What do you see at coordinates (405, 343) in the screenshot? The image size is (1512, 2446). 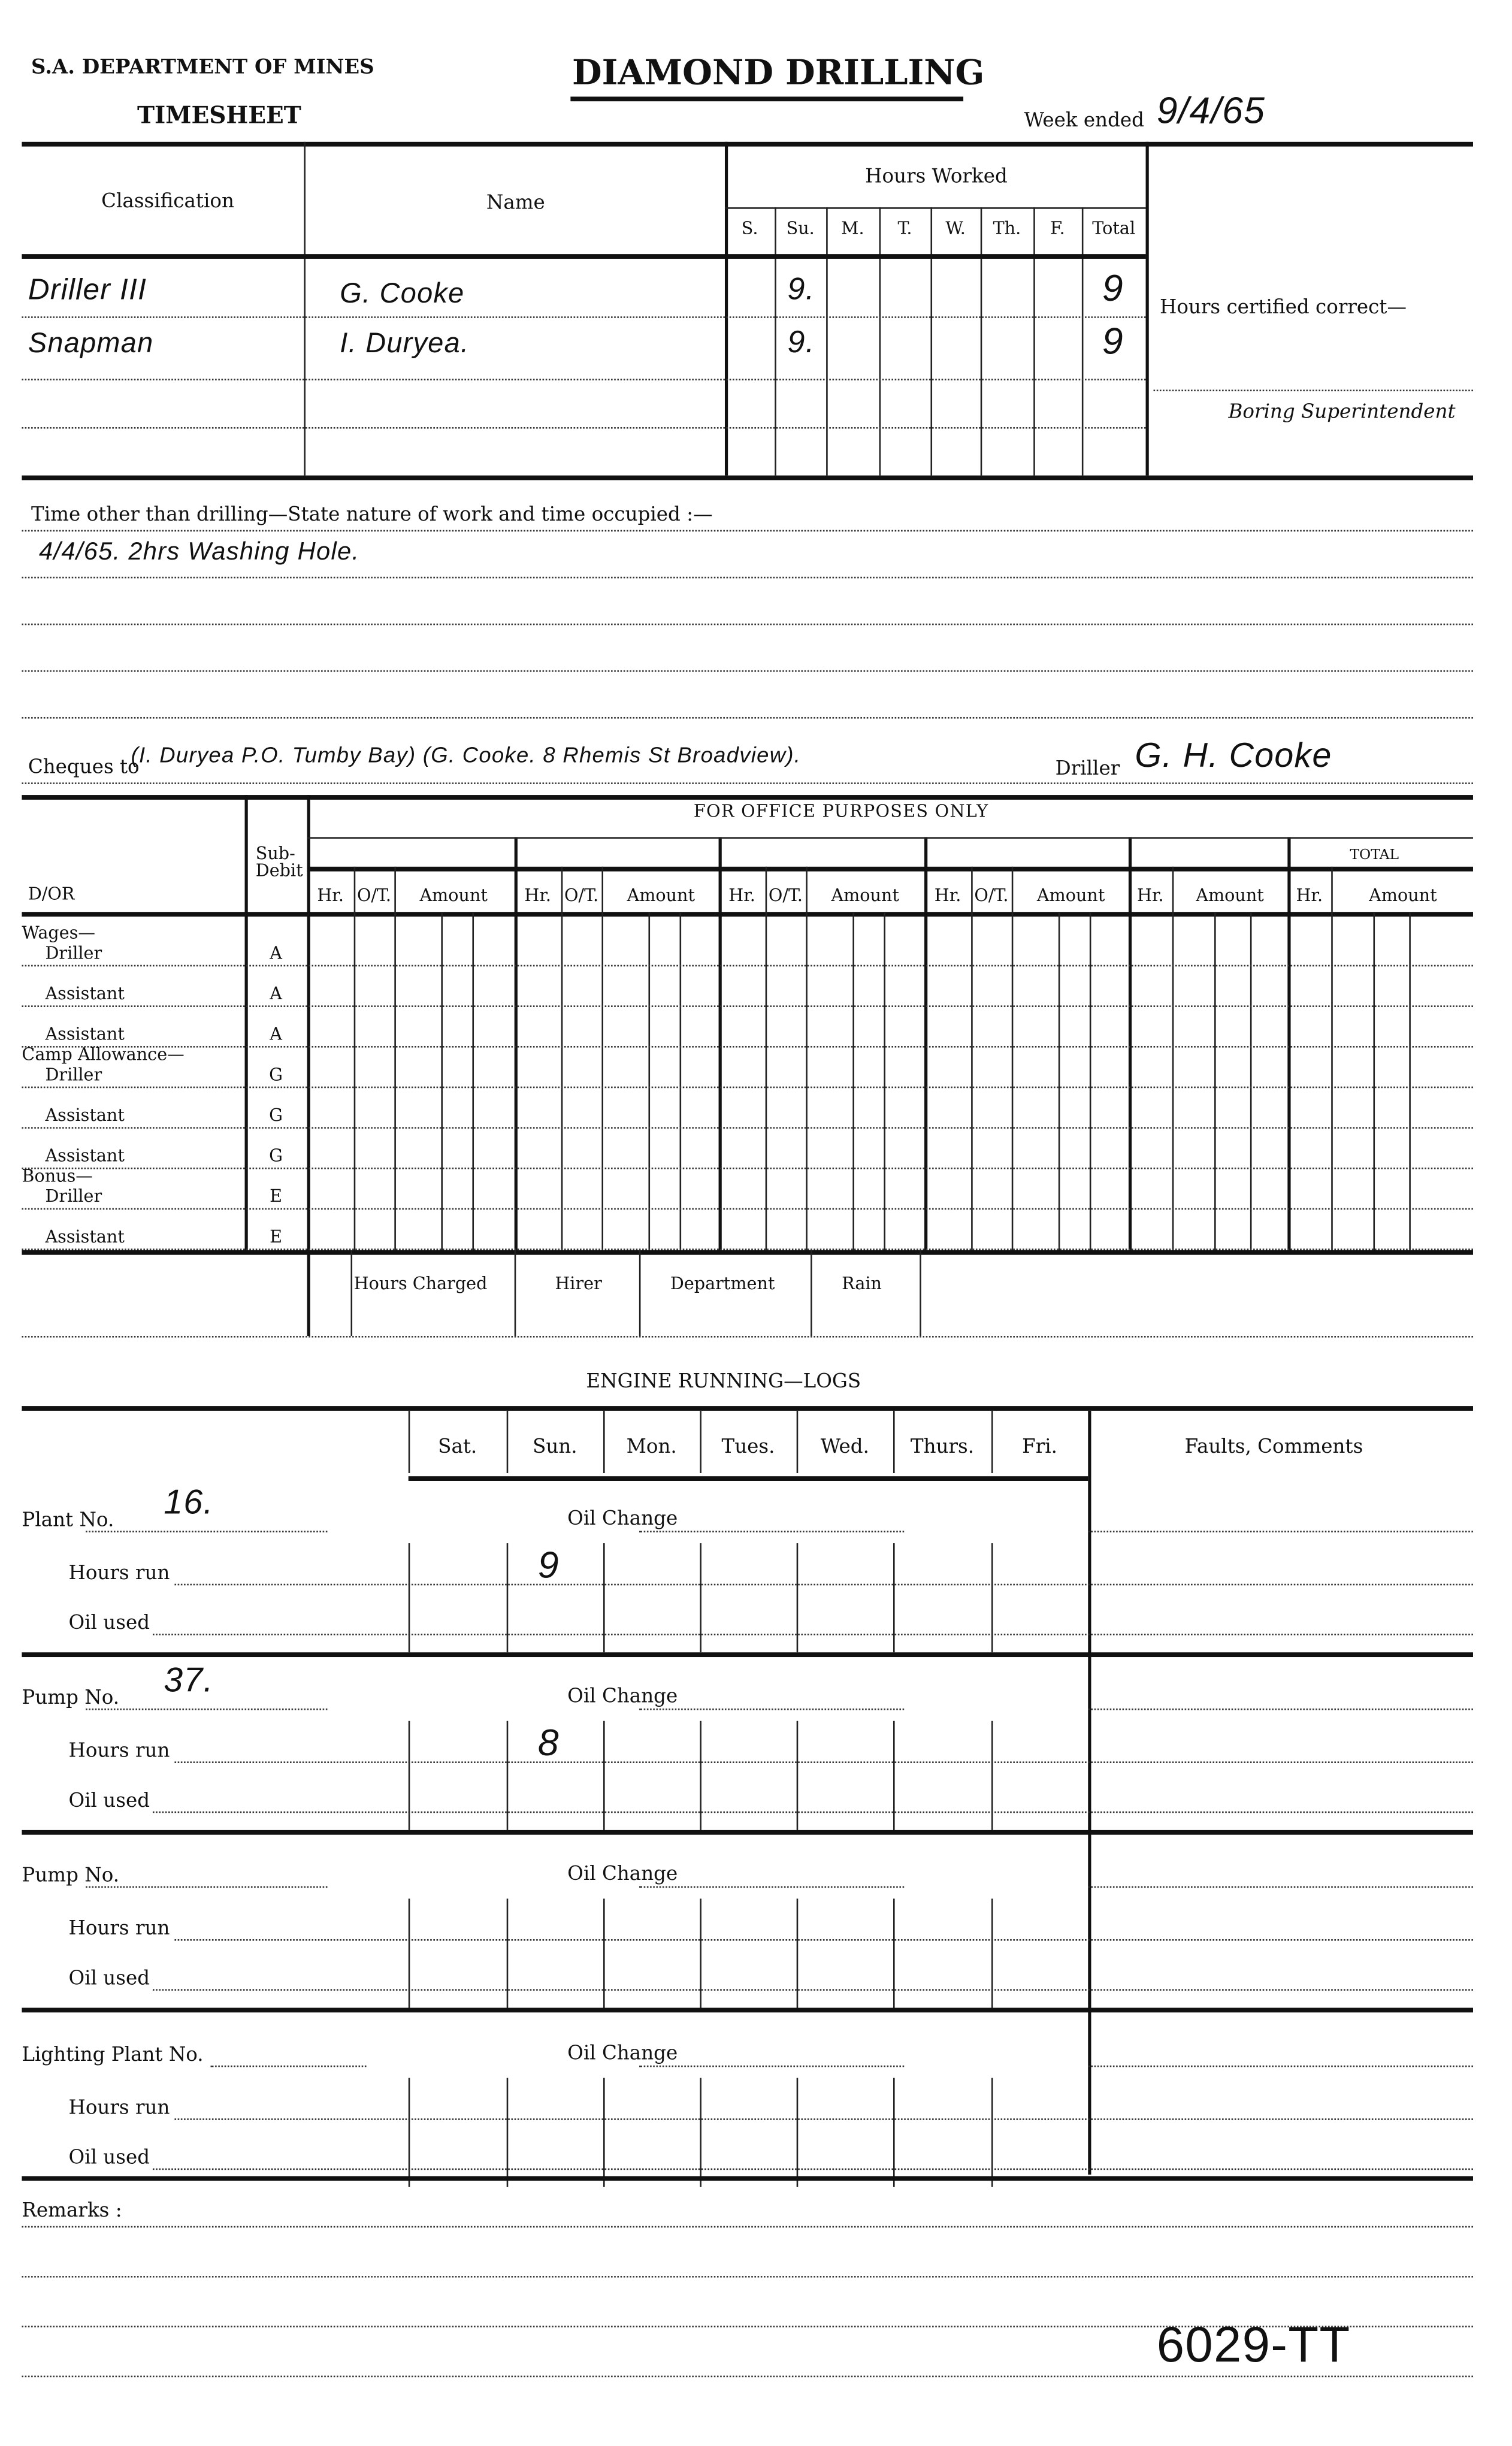 I see `name-row-2: I. Duryea.` at bounding box center [405, 343].